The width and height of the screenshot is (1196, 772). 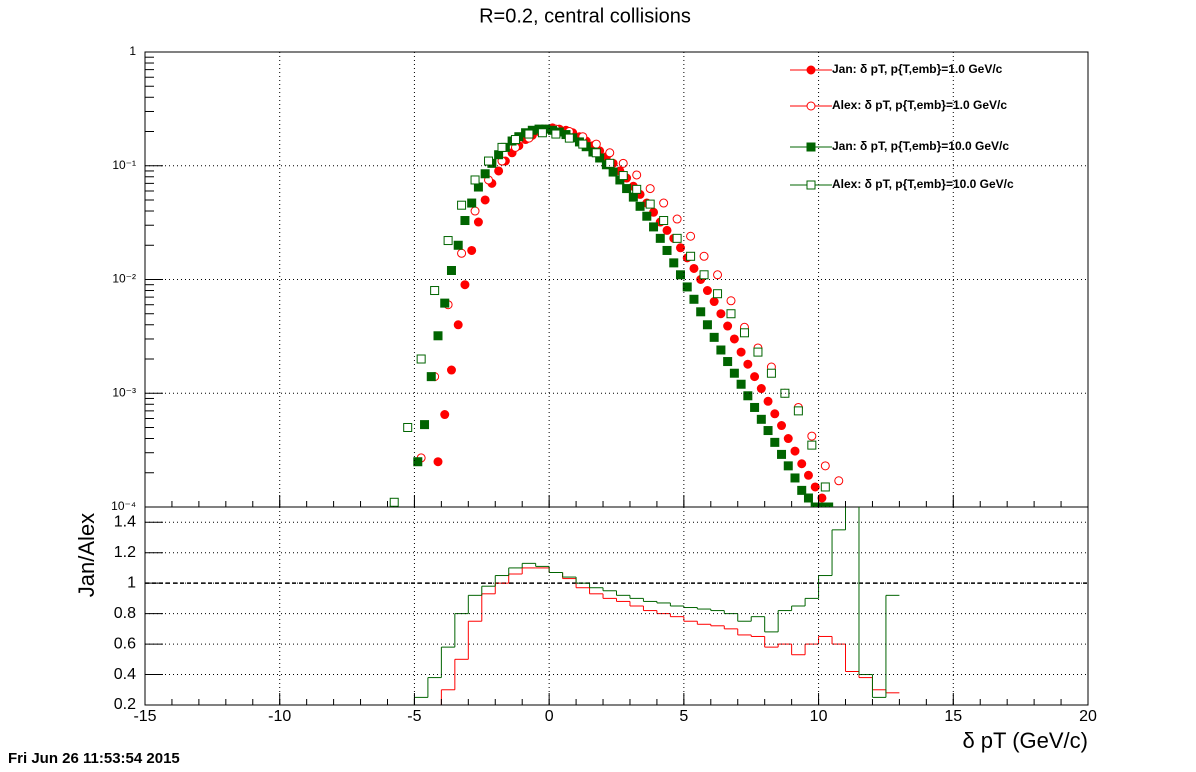 What do you see at coordinates (125, 643) in the screenshot?
I see `y-tick-label: 0.6` at bounding box center [125, 643].